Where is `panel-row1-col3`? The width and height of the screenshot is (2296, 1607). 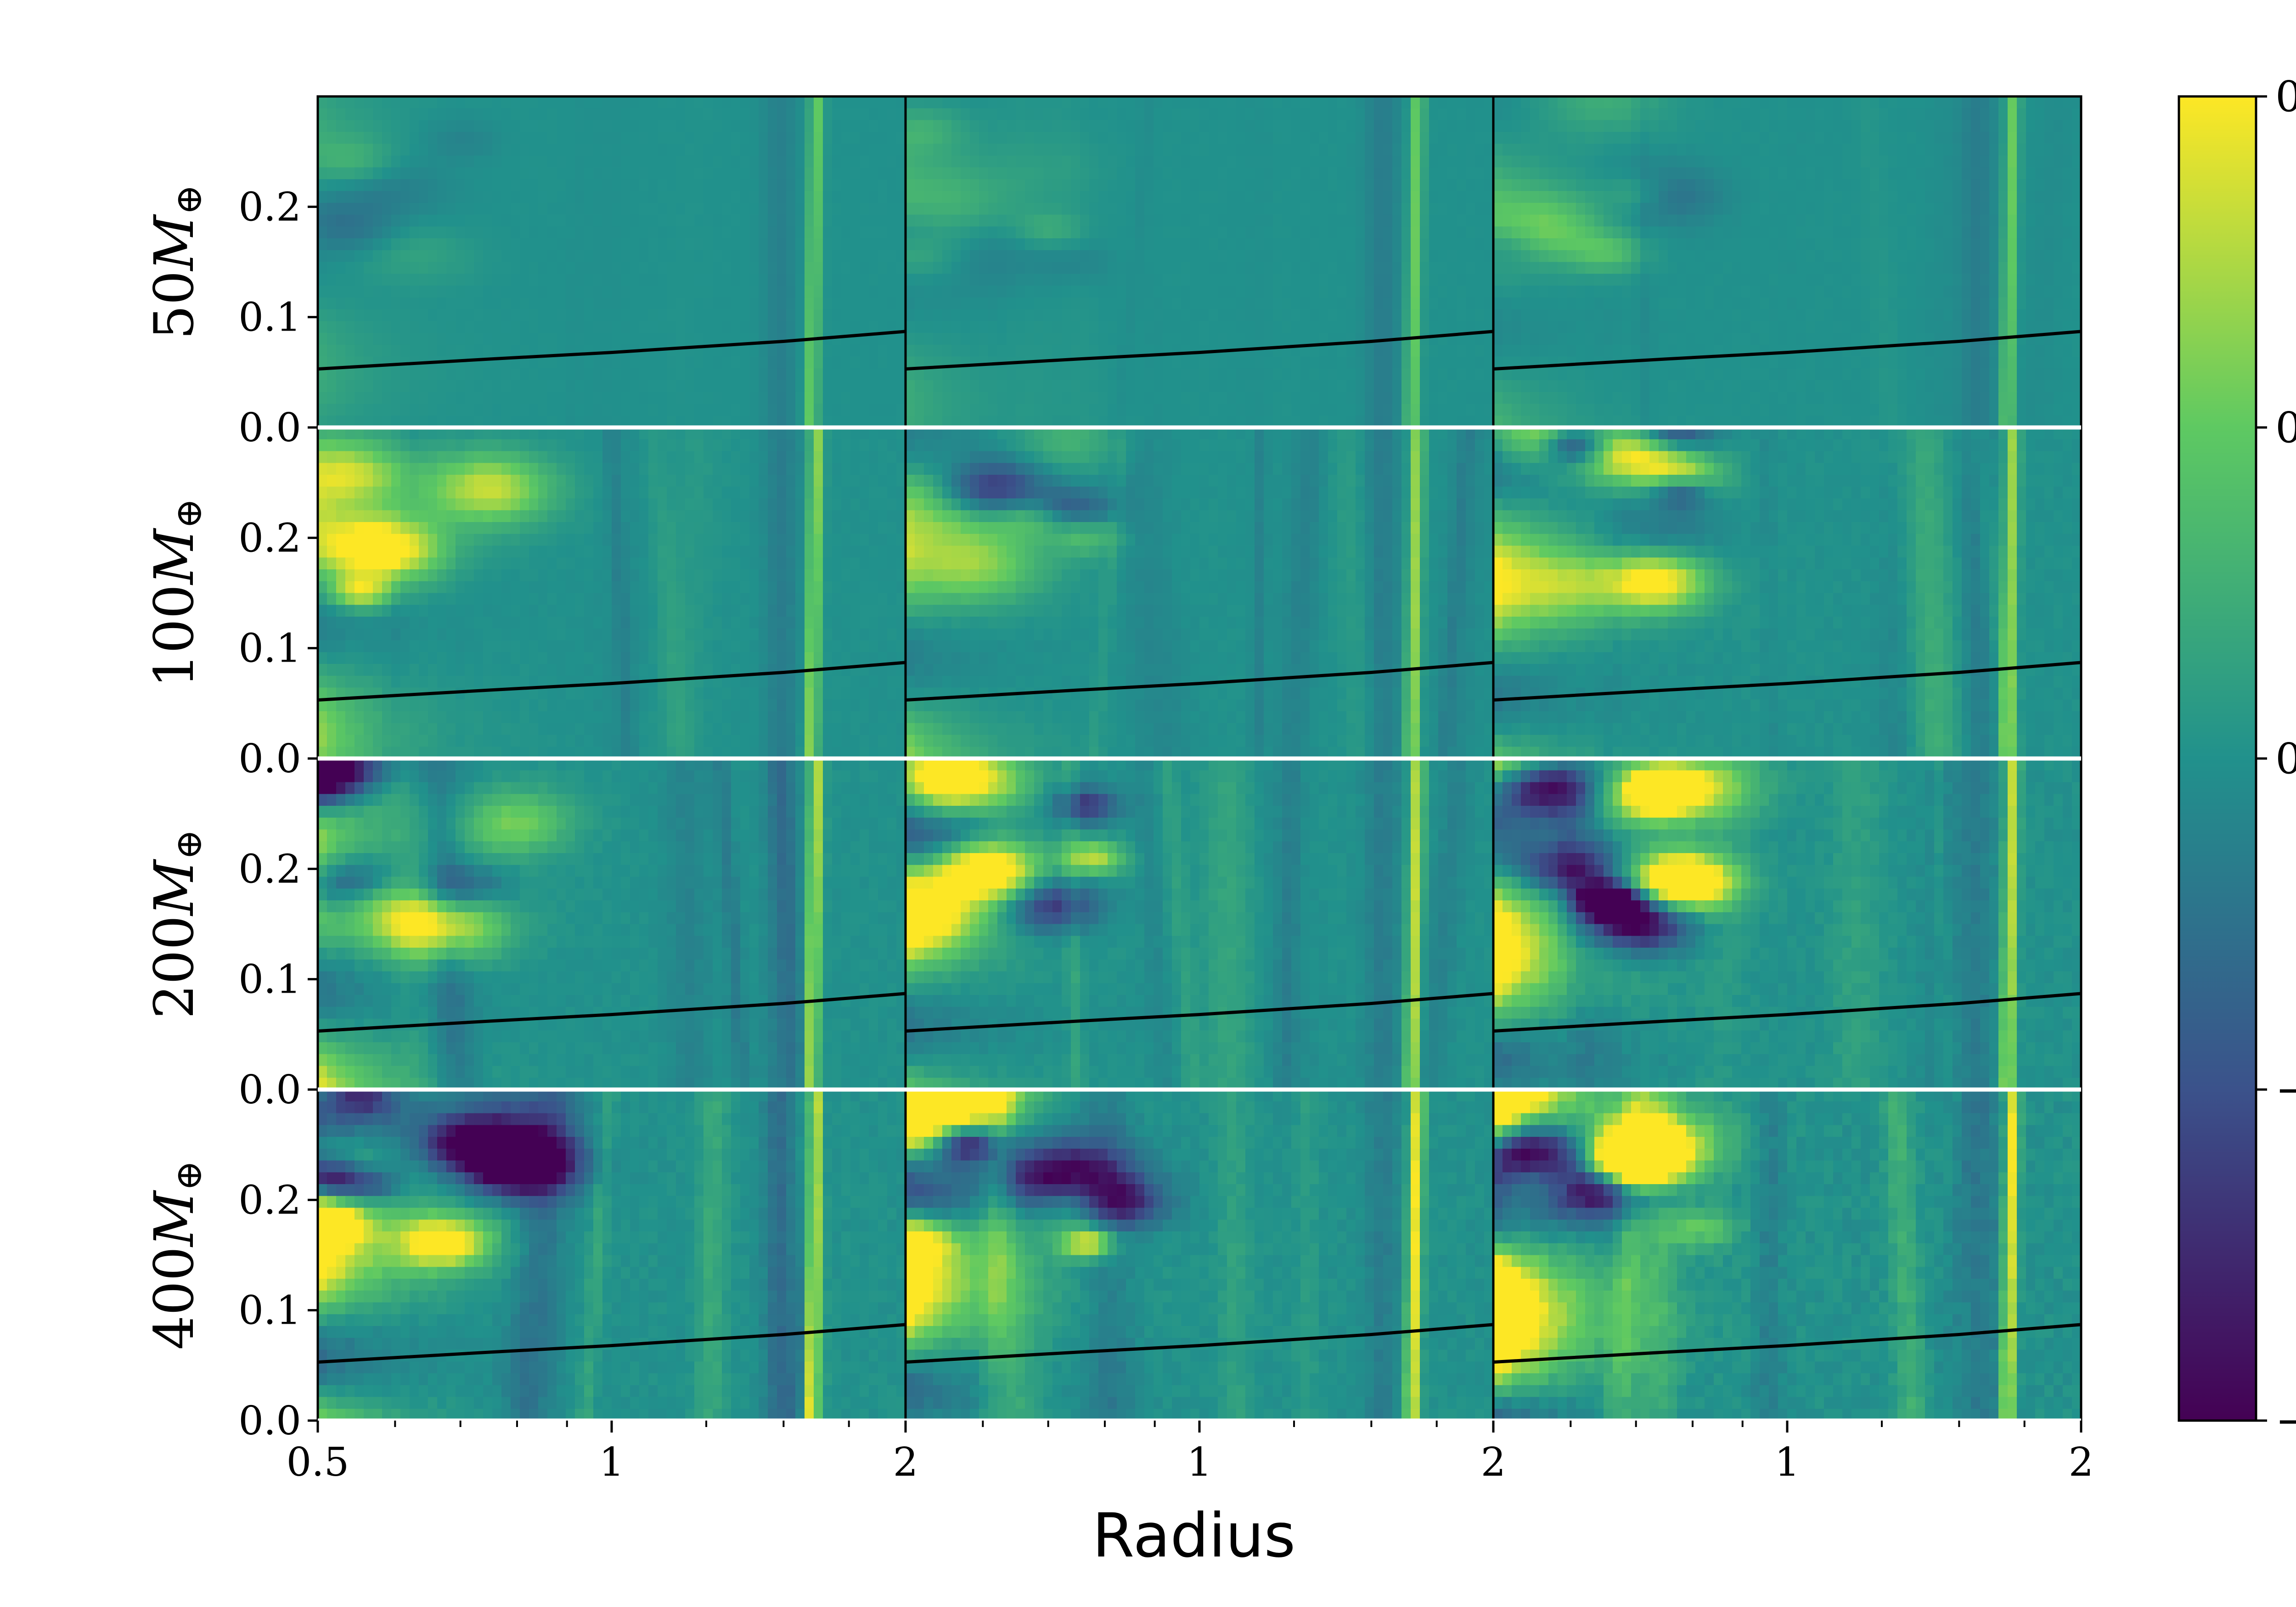
panel-row1-col3 is located at coordinates (1787, 262).